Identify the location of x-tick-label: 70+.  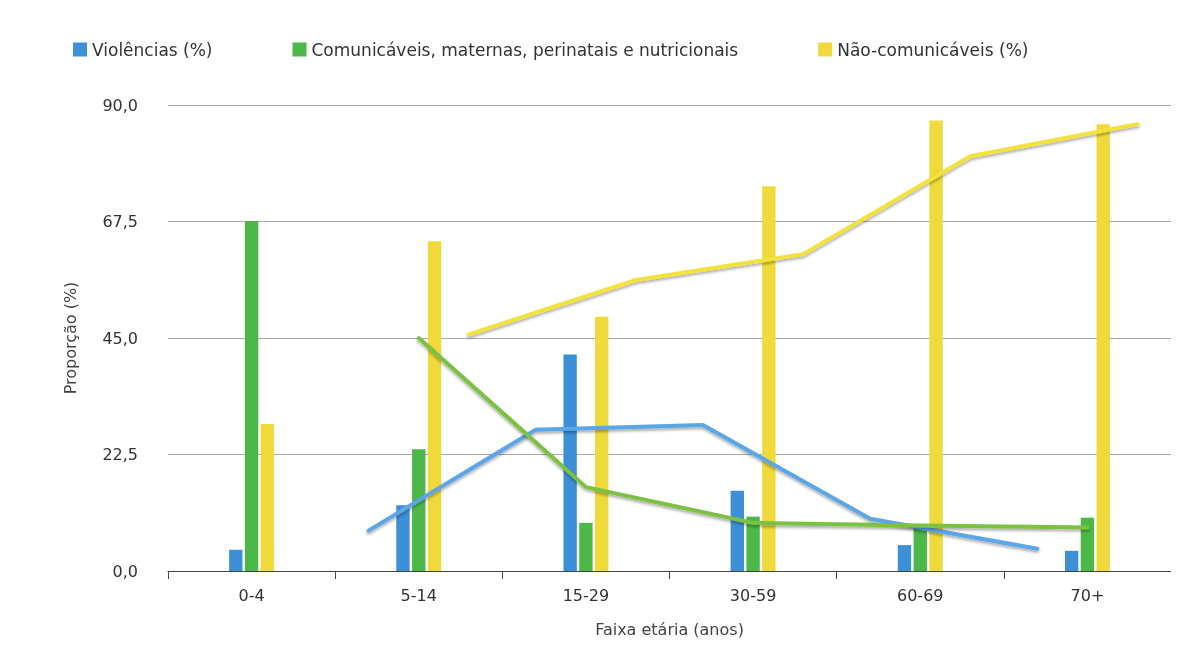
(1087, 595).